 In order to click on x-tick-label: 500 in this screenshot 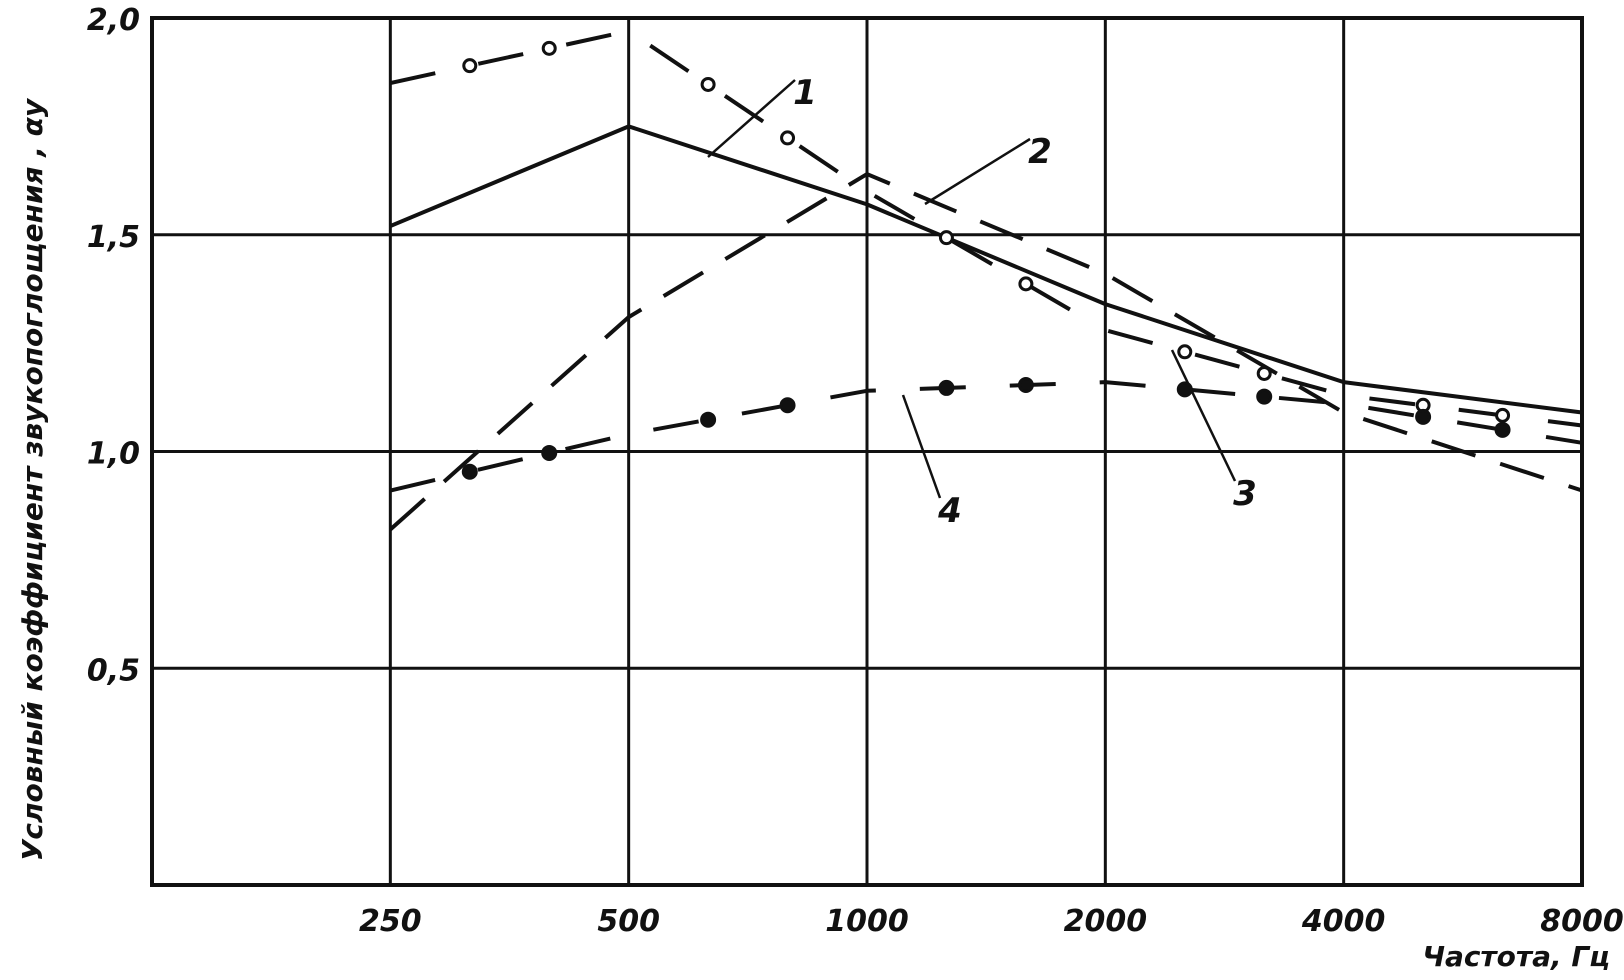, I will do `click(628, 921)`.